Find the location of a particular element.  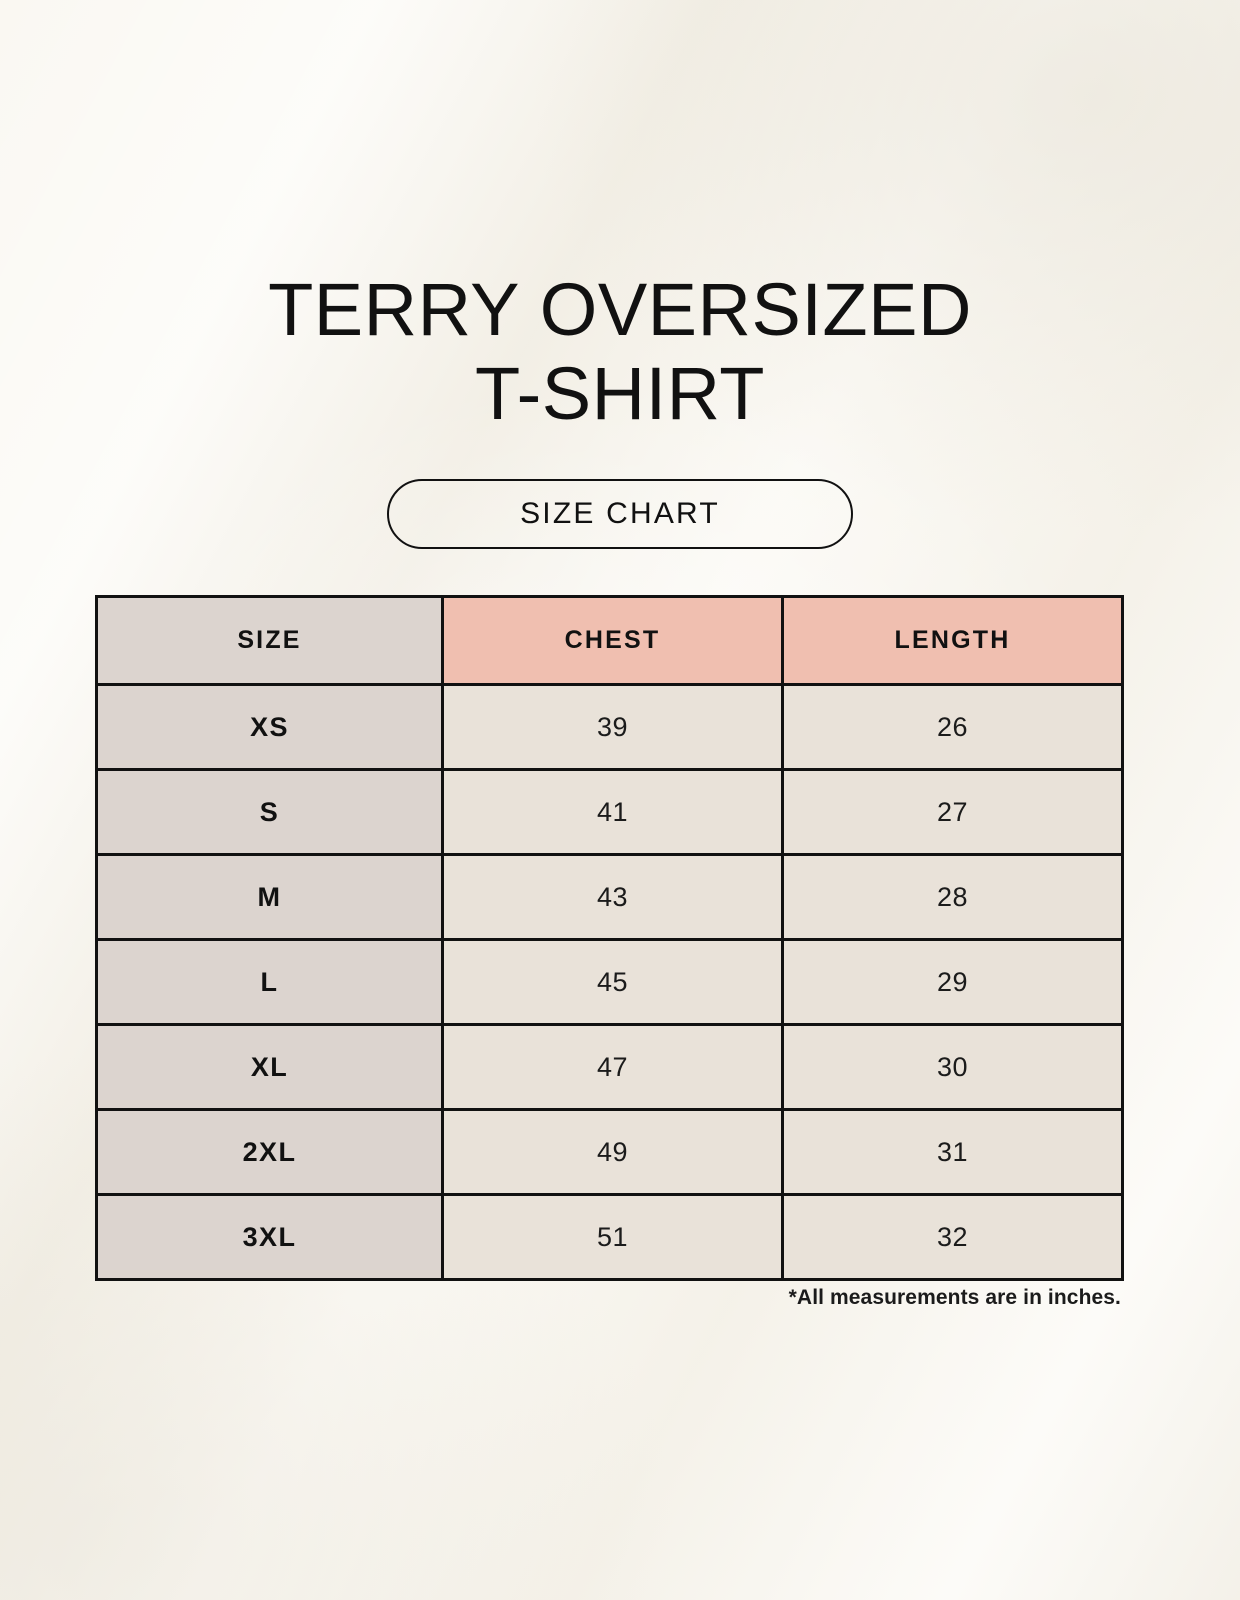

cell-size: XS is located at coordinates (269, 727).